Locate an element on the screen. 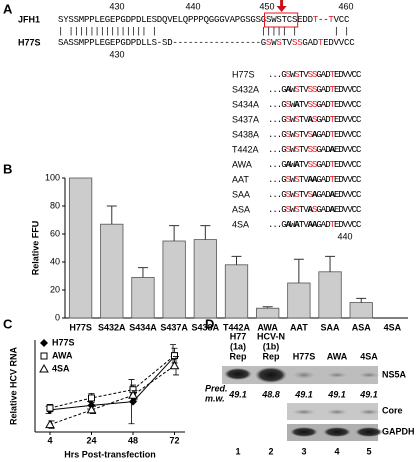 This screenshot has height=462, width=416. x-tick-label: SAA is located at coordinates (331, 327).